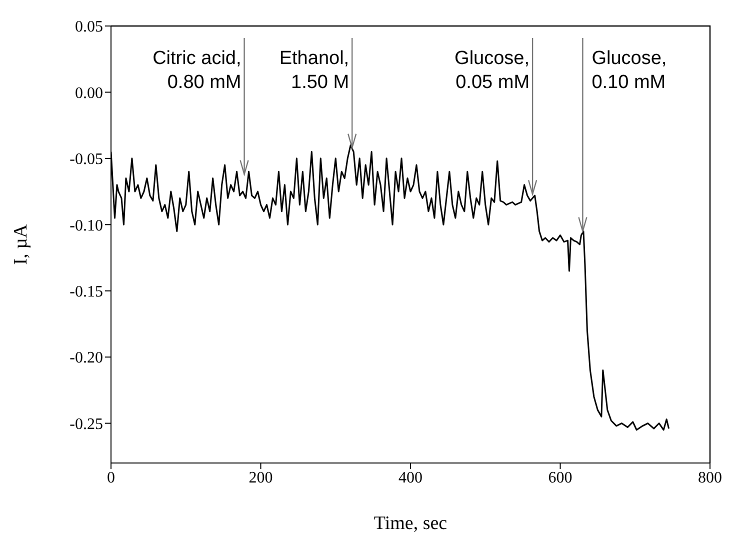  Describe the element at coordinates (629, 70) in the screenshot. I see `annotation: Glucose, 0.10 mM` at that location.